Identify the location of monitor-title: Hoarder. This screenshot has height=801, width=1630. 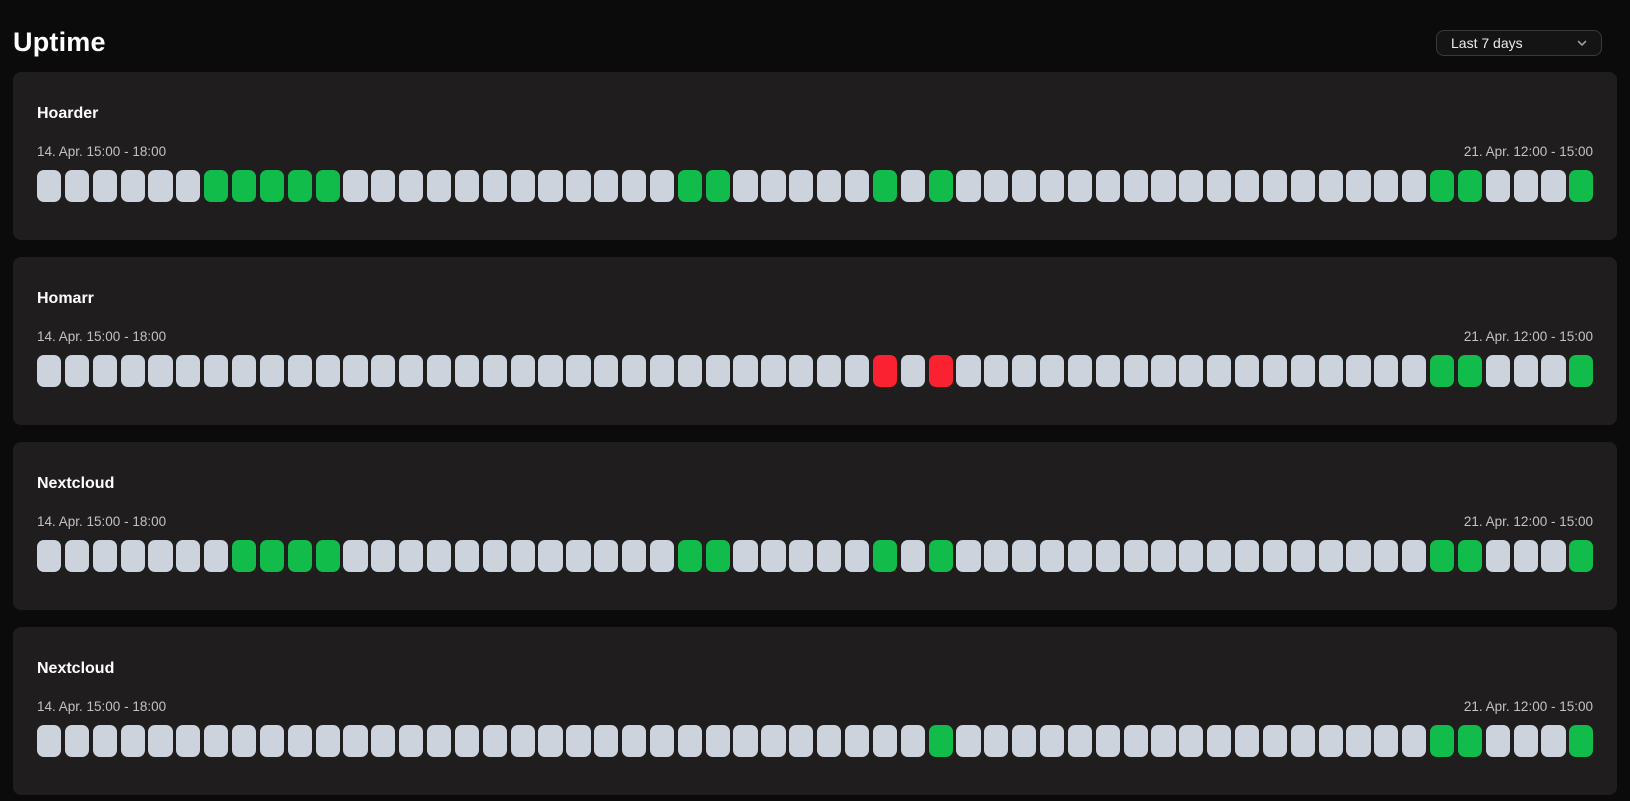
(68, 113).